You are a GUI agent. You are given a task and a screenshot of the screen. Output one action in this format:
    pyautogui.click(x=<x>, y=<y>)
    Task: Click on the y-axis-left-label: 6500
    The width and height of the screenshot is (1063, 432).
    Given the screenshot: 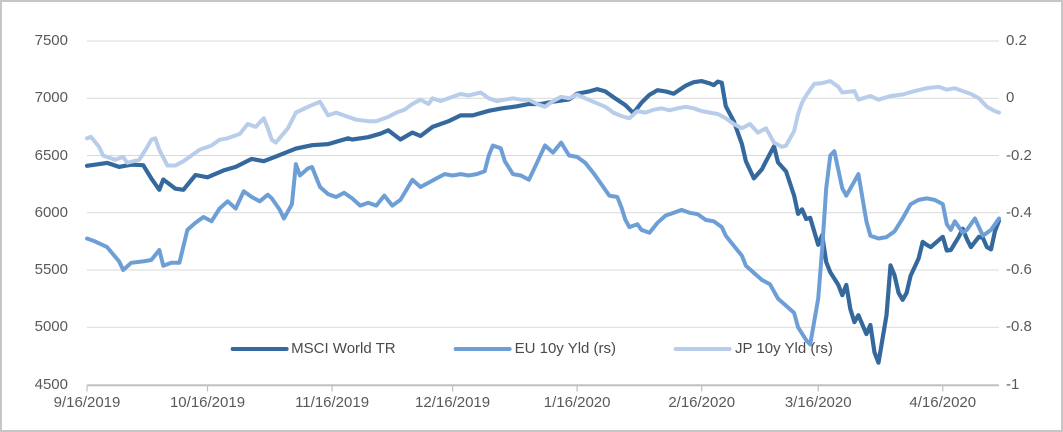 What is the action you would take?
    pyautogui.click(x=51, y=155)
    